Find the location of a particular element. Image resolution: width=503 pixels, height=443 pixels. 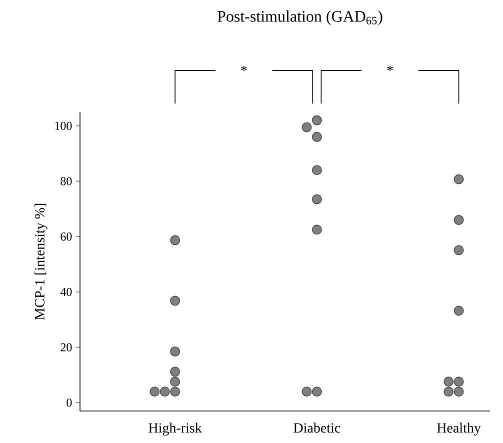

y-tick-label: 60 is located at coordinates (66, 236).